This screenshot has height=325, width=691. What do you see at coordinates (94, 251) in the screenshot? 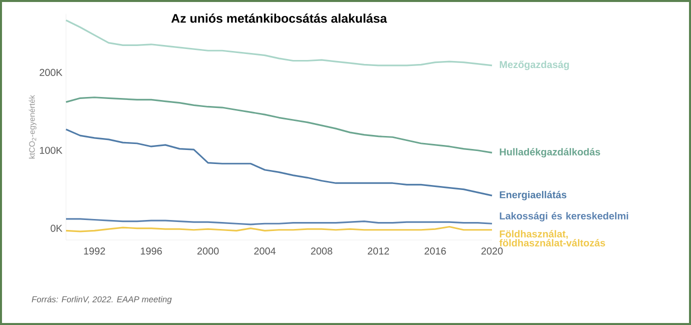
I see `x-tick-label: 1992` at bounding box center [94, 251].